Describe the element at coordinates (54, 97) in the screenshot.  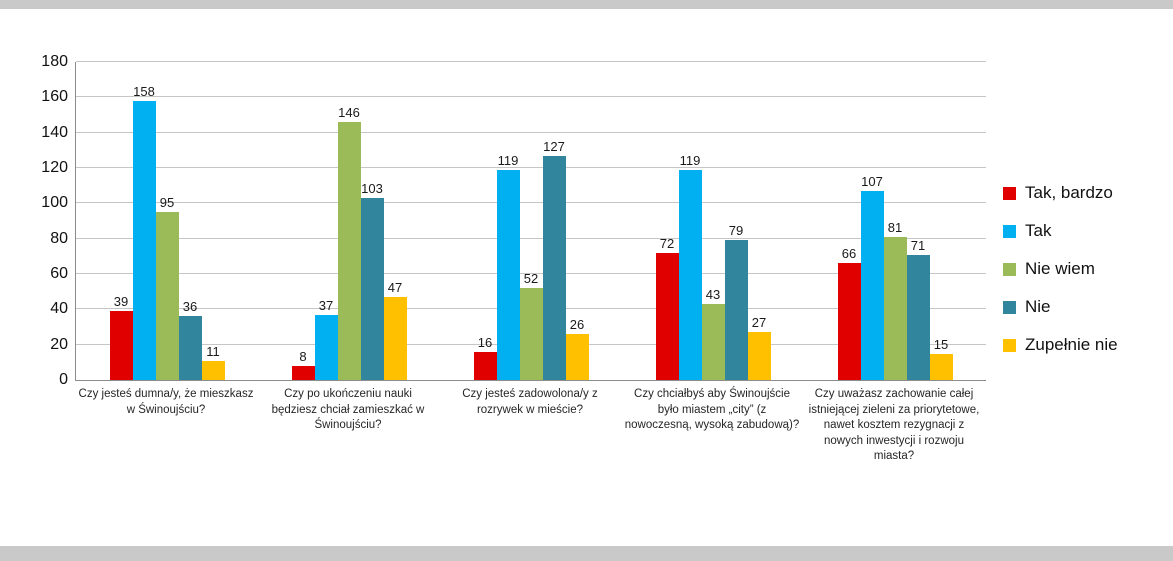
I see `y-tick-label: 160` at that location.